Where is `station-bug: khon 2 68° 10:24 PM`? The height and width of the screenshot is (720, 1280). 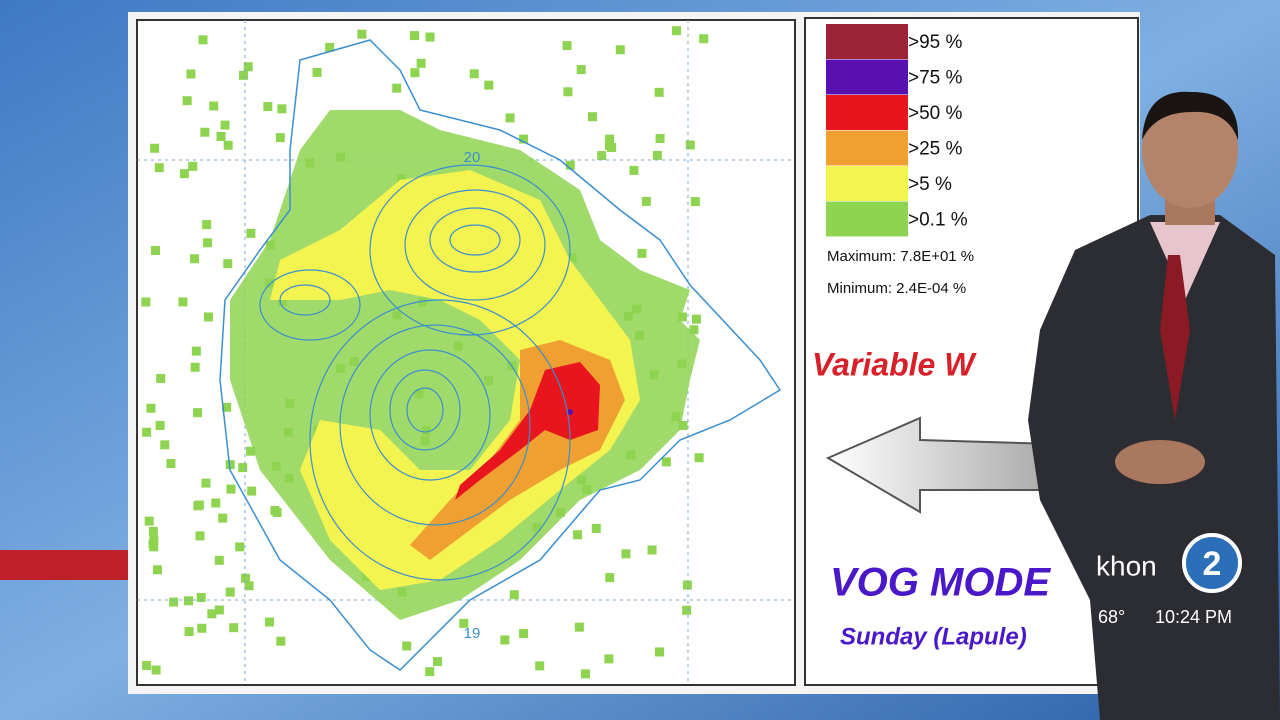 station-bug: khon 2 68° 10:24 PM is located at coordinates (1169, 580).